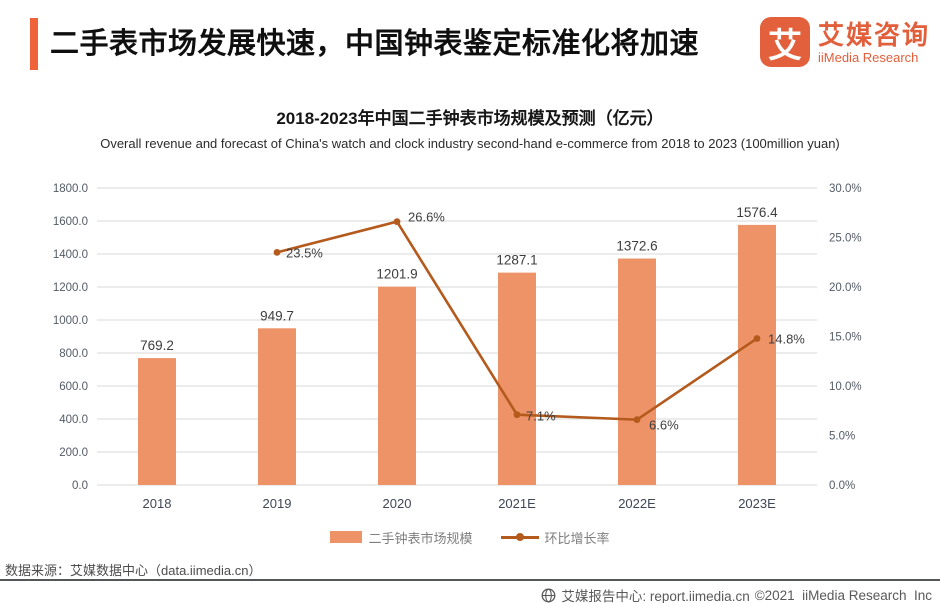 The height and width of the screenshot is (603, 940). Describe the element at coordinates (70, 288) in the screenshot. I see `left-axis-tick: 1200.0` at that location.